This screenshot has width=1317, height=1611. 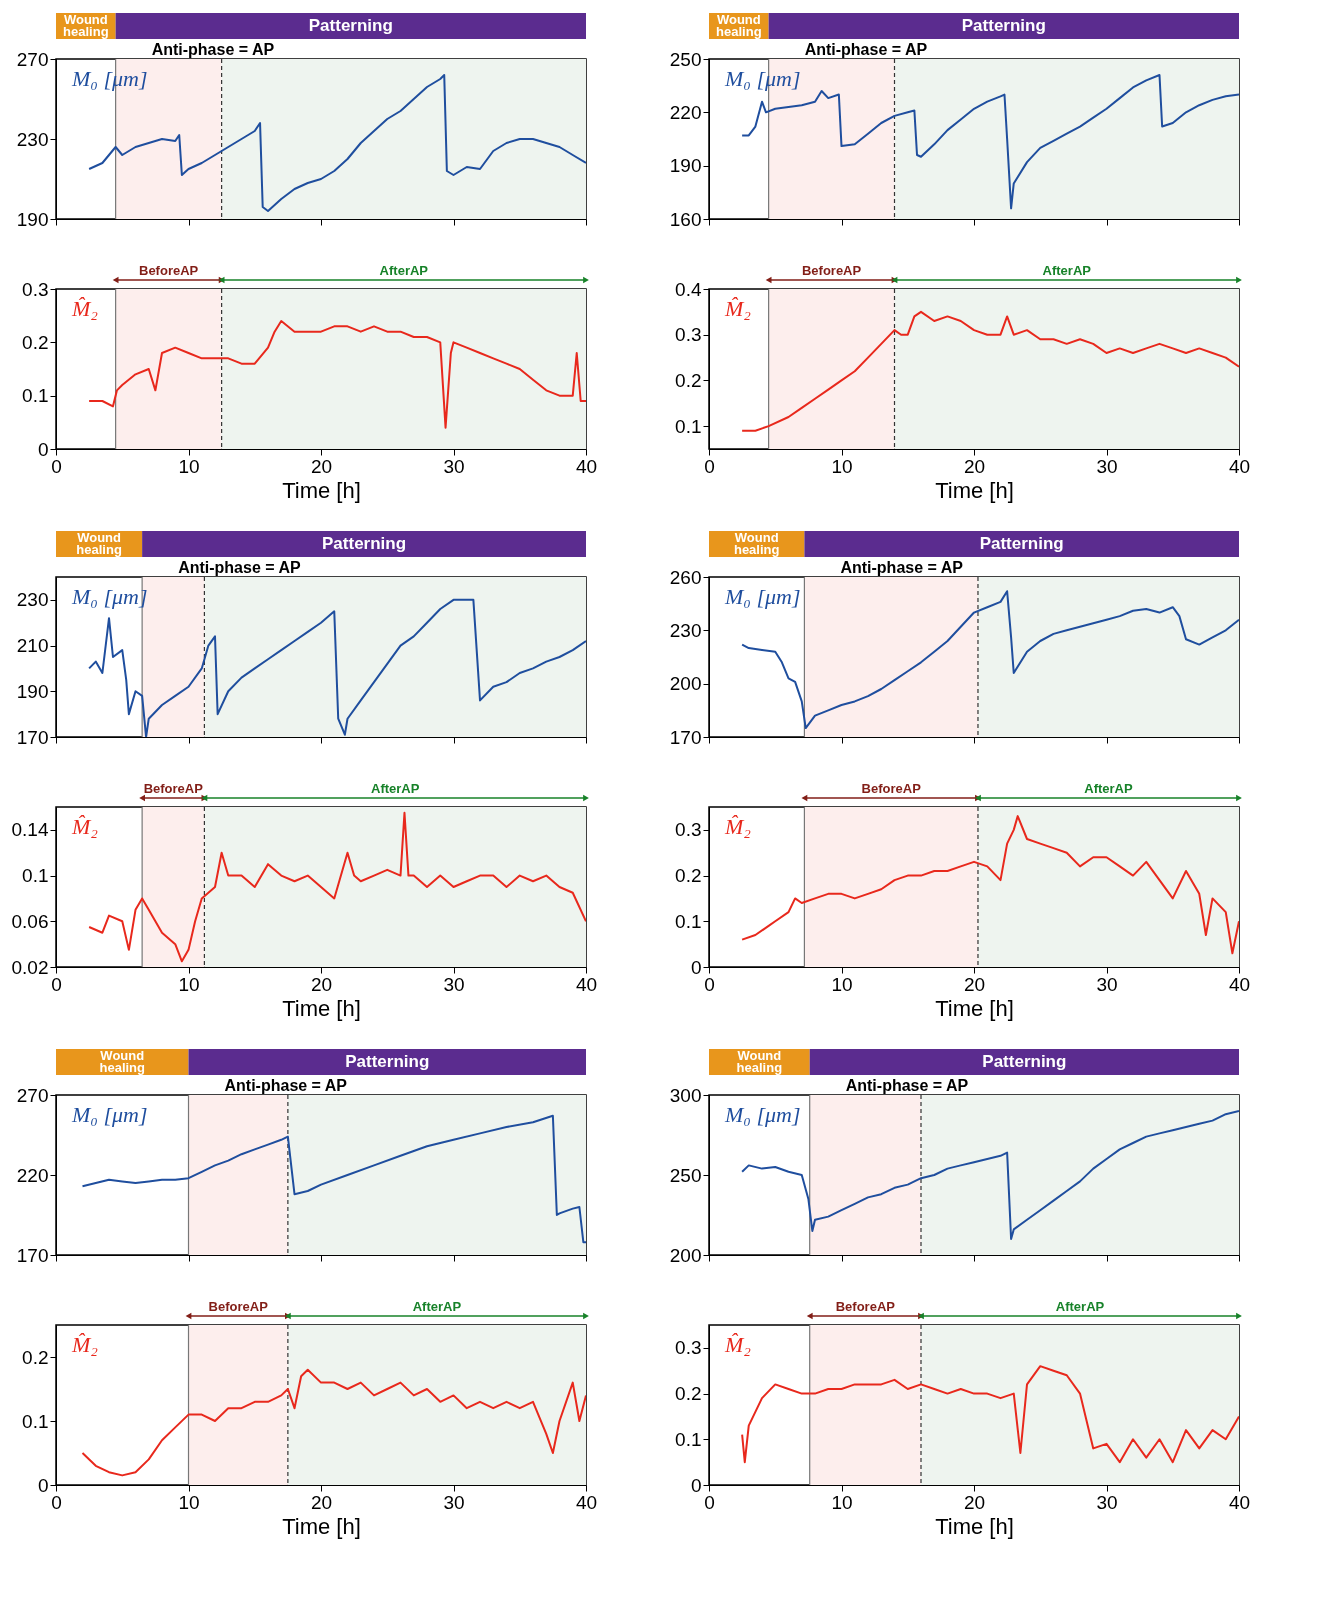 What do you see at coordinates (685, 1095) in the screenshot?
I see `y-tick-label: 300` at bounding box center [685, 1095].